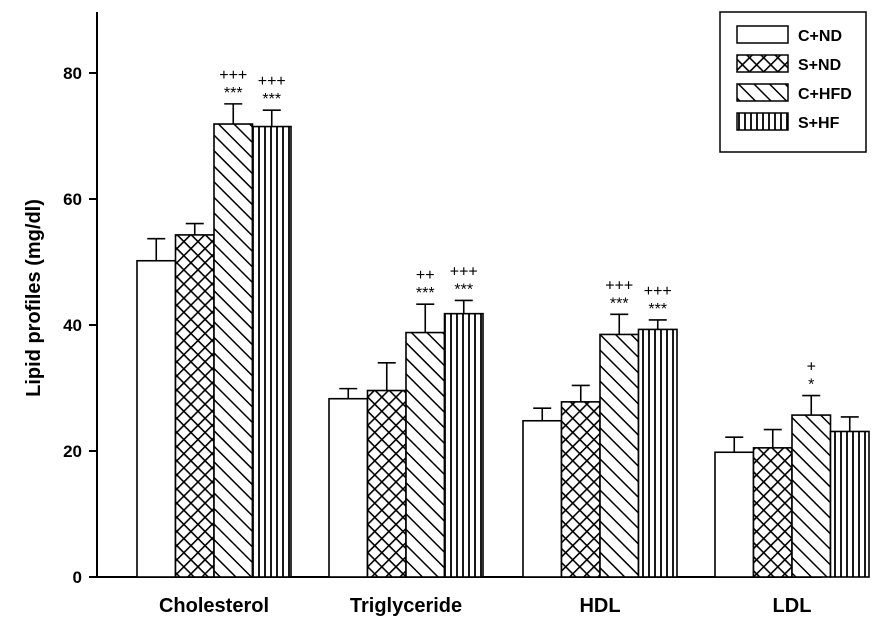 The height and width of the screenshot is (625, 874). I want to click on bar-s-hf-ldl, so click(850, 504).